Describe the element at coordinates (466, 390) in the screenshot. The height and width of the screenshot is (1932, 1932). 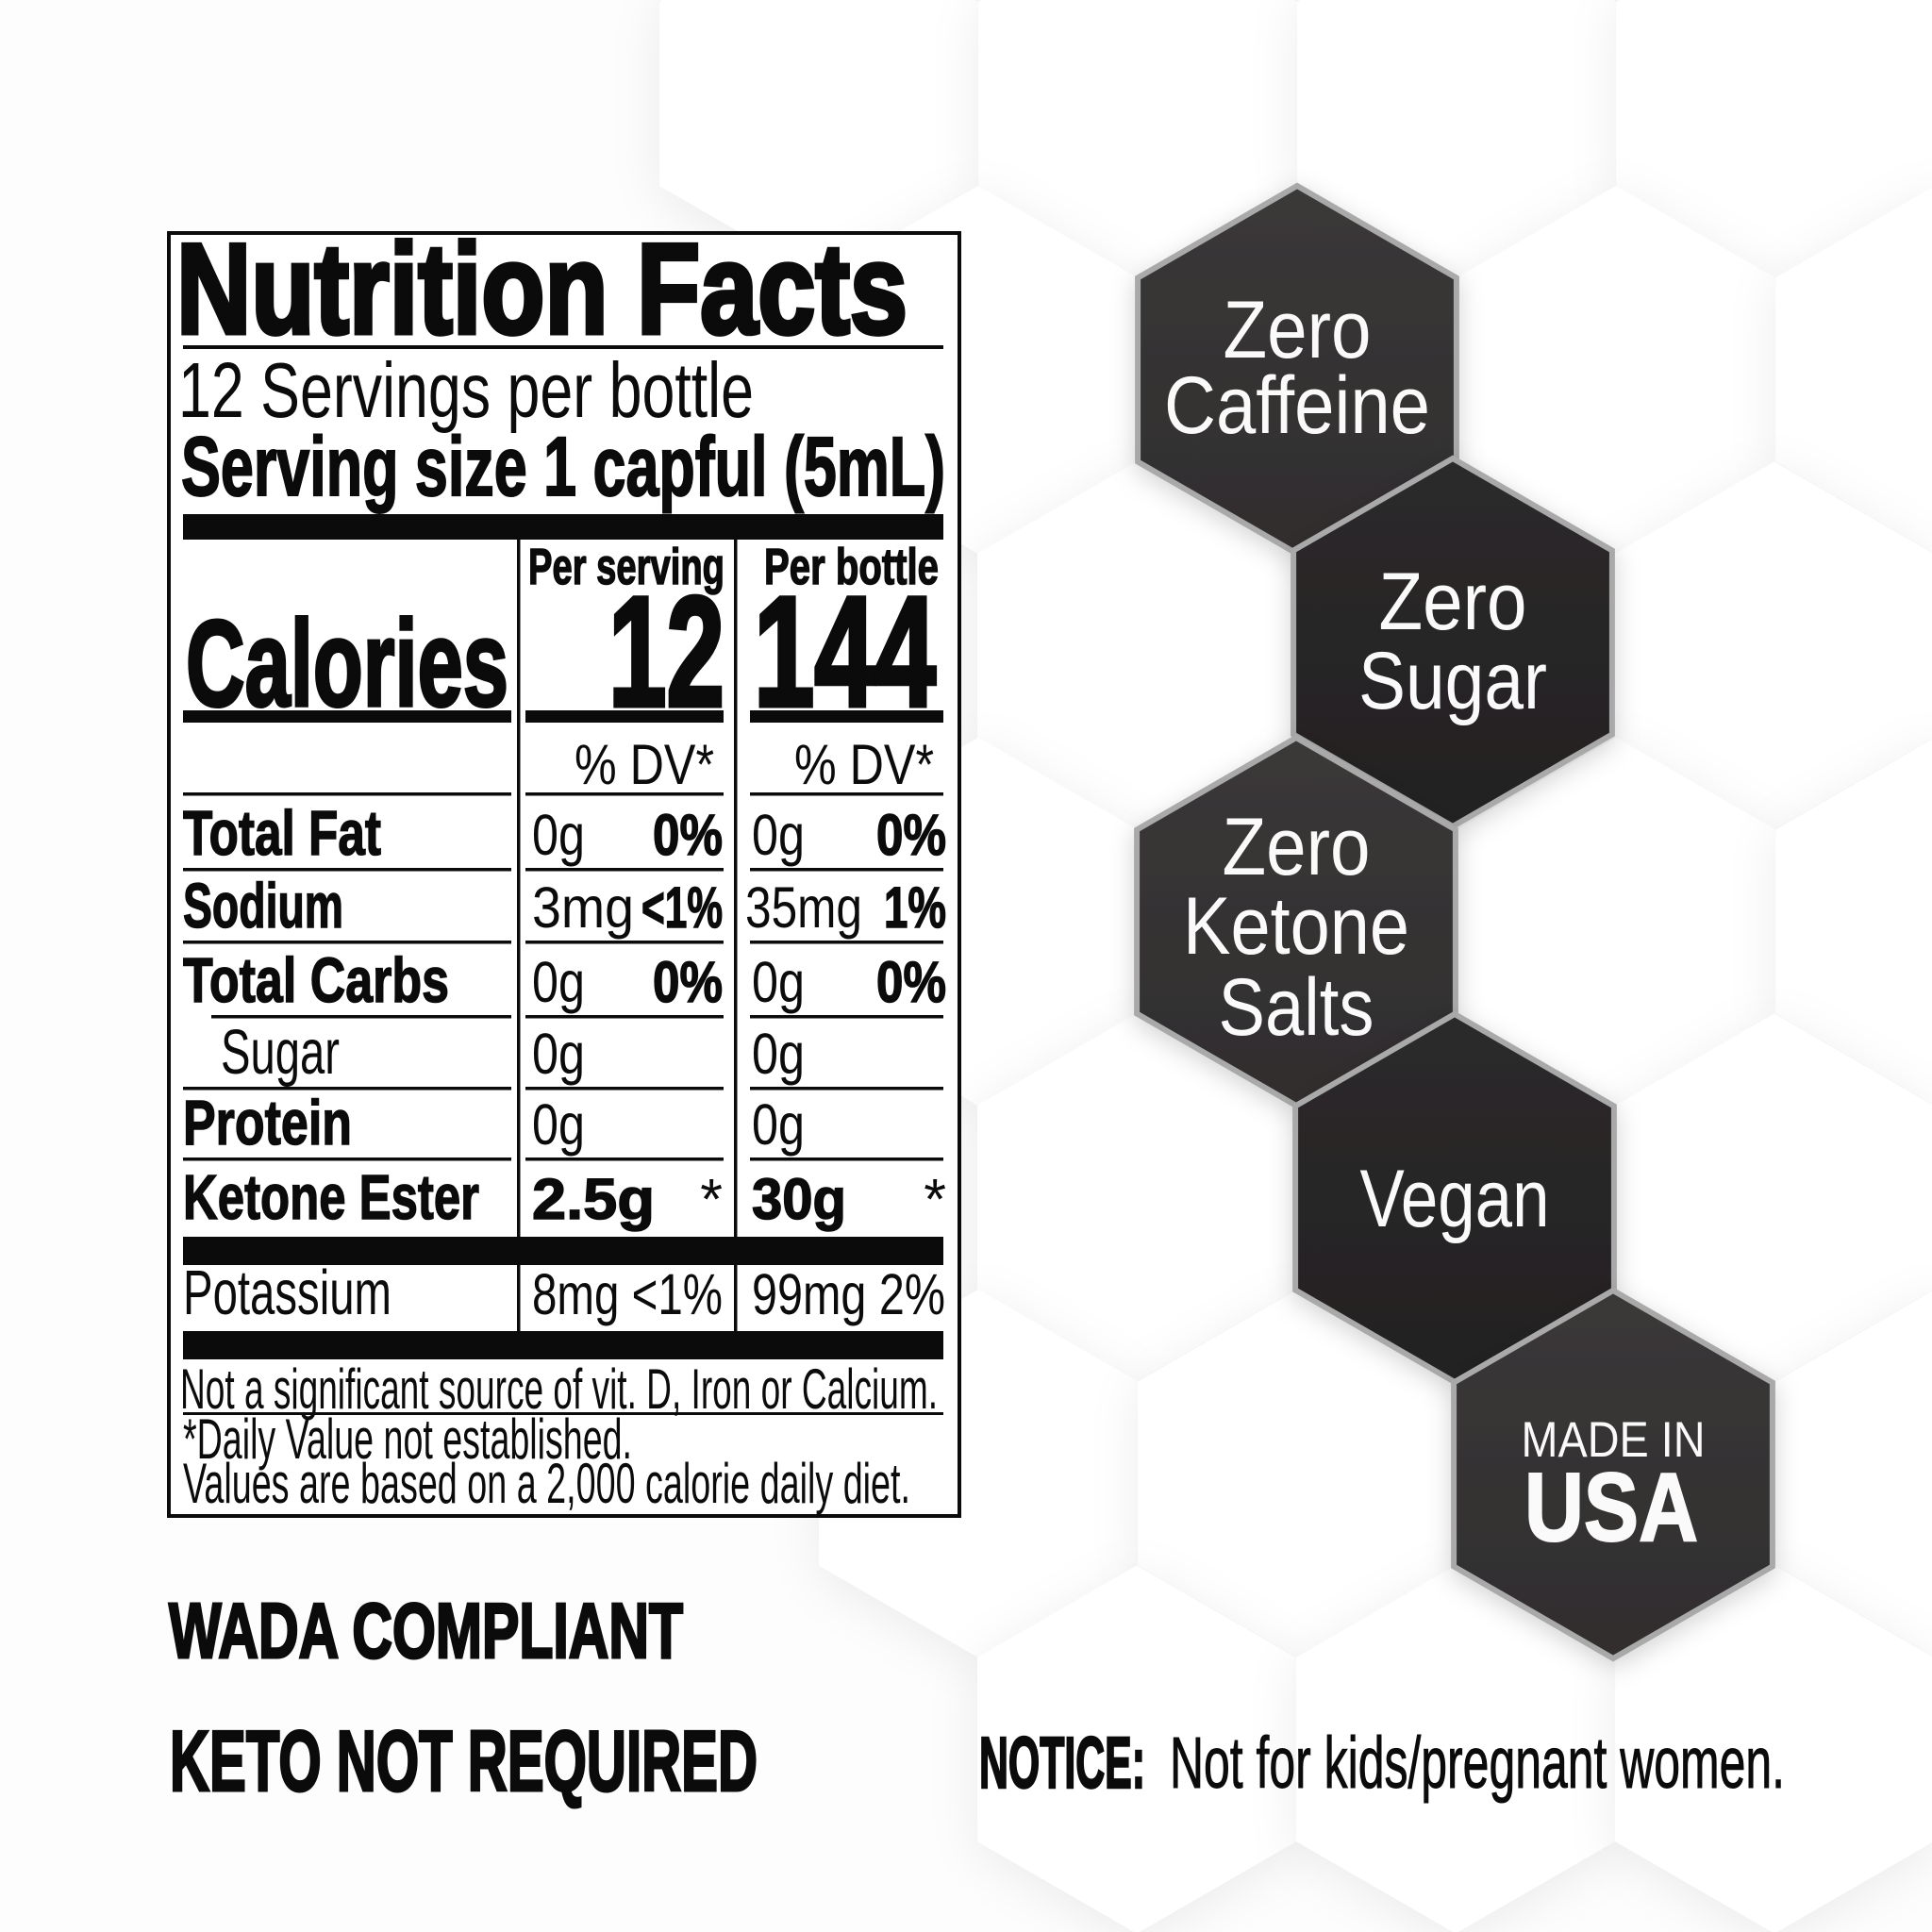
I see `svg-text: 12 Servings per bottle` at that location.